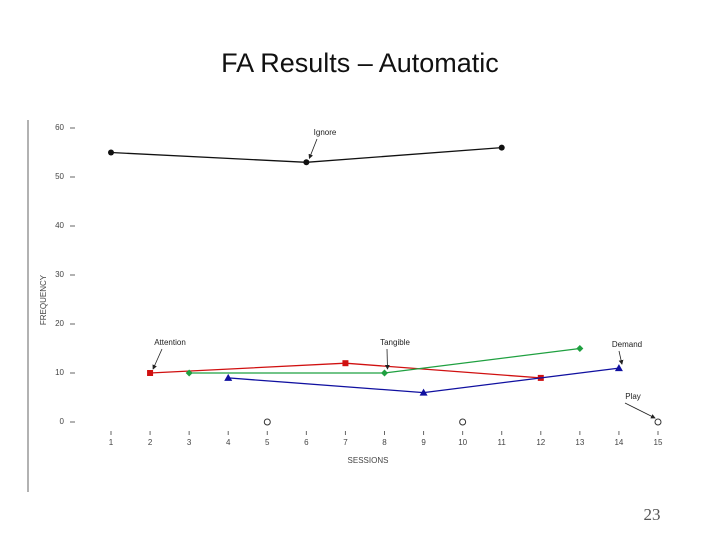  I want to click on series-label: Demand, so click(627, 344).